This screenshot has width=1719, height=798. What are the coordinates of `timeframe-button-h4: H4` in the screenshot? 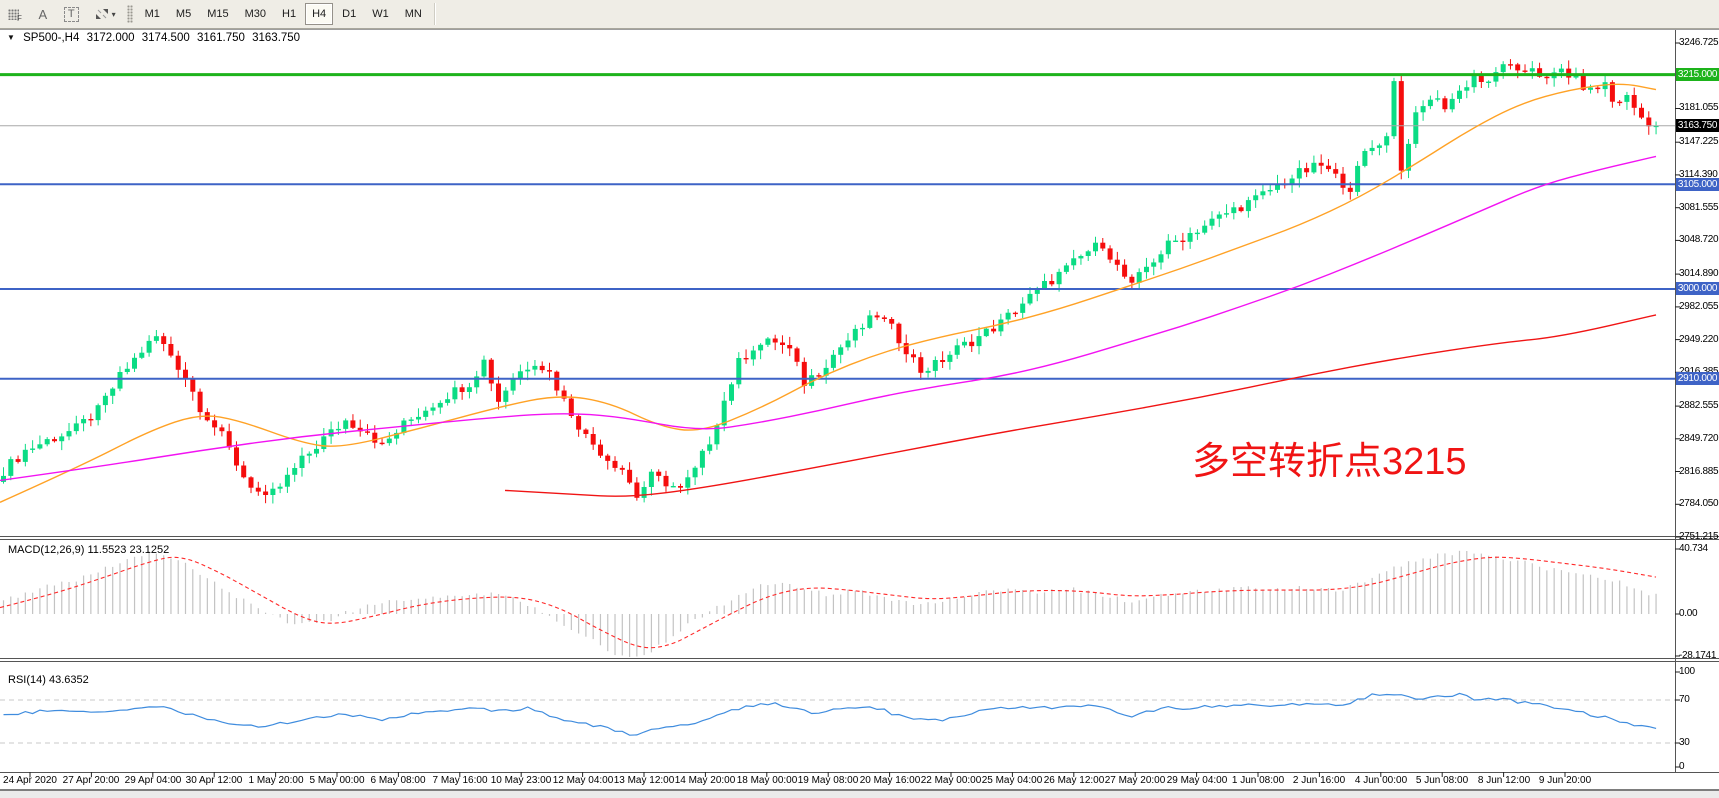 It's located at (319, 14).